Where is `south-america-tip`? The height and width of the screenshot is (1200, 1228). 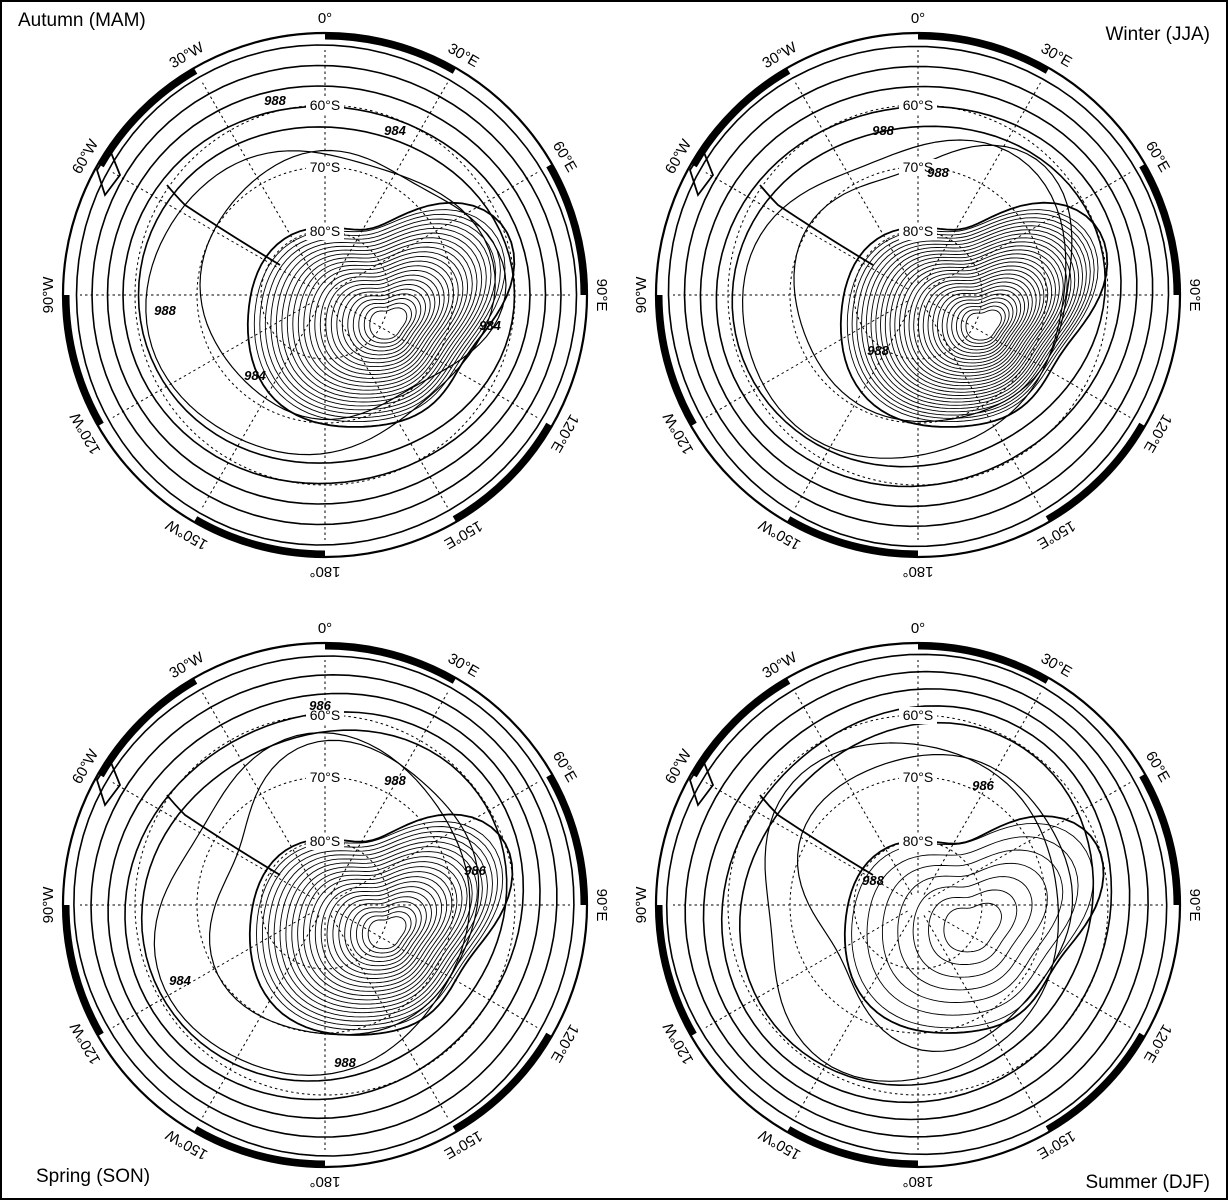 south-america-tip is located at coordinates (109, 782).